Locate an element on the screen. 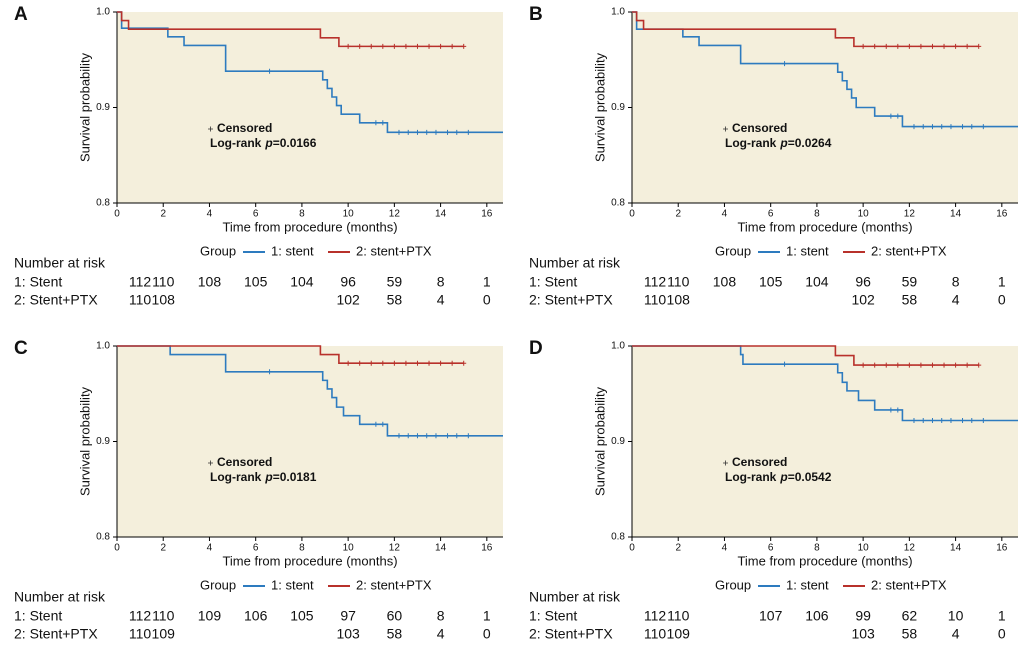 This screenshot has height=648, width=1033. censor-label: Censored is located at coordinates (244, 128).